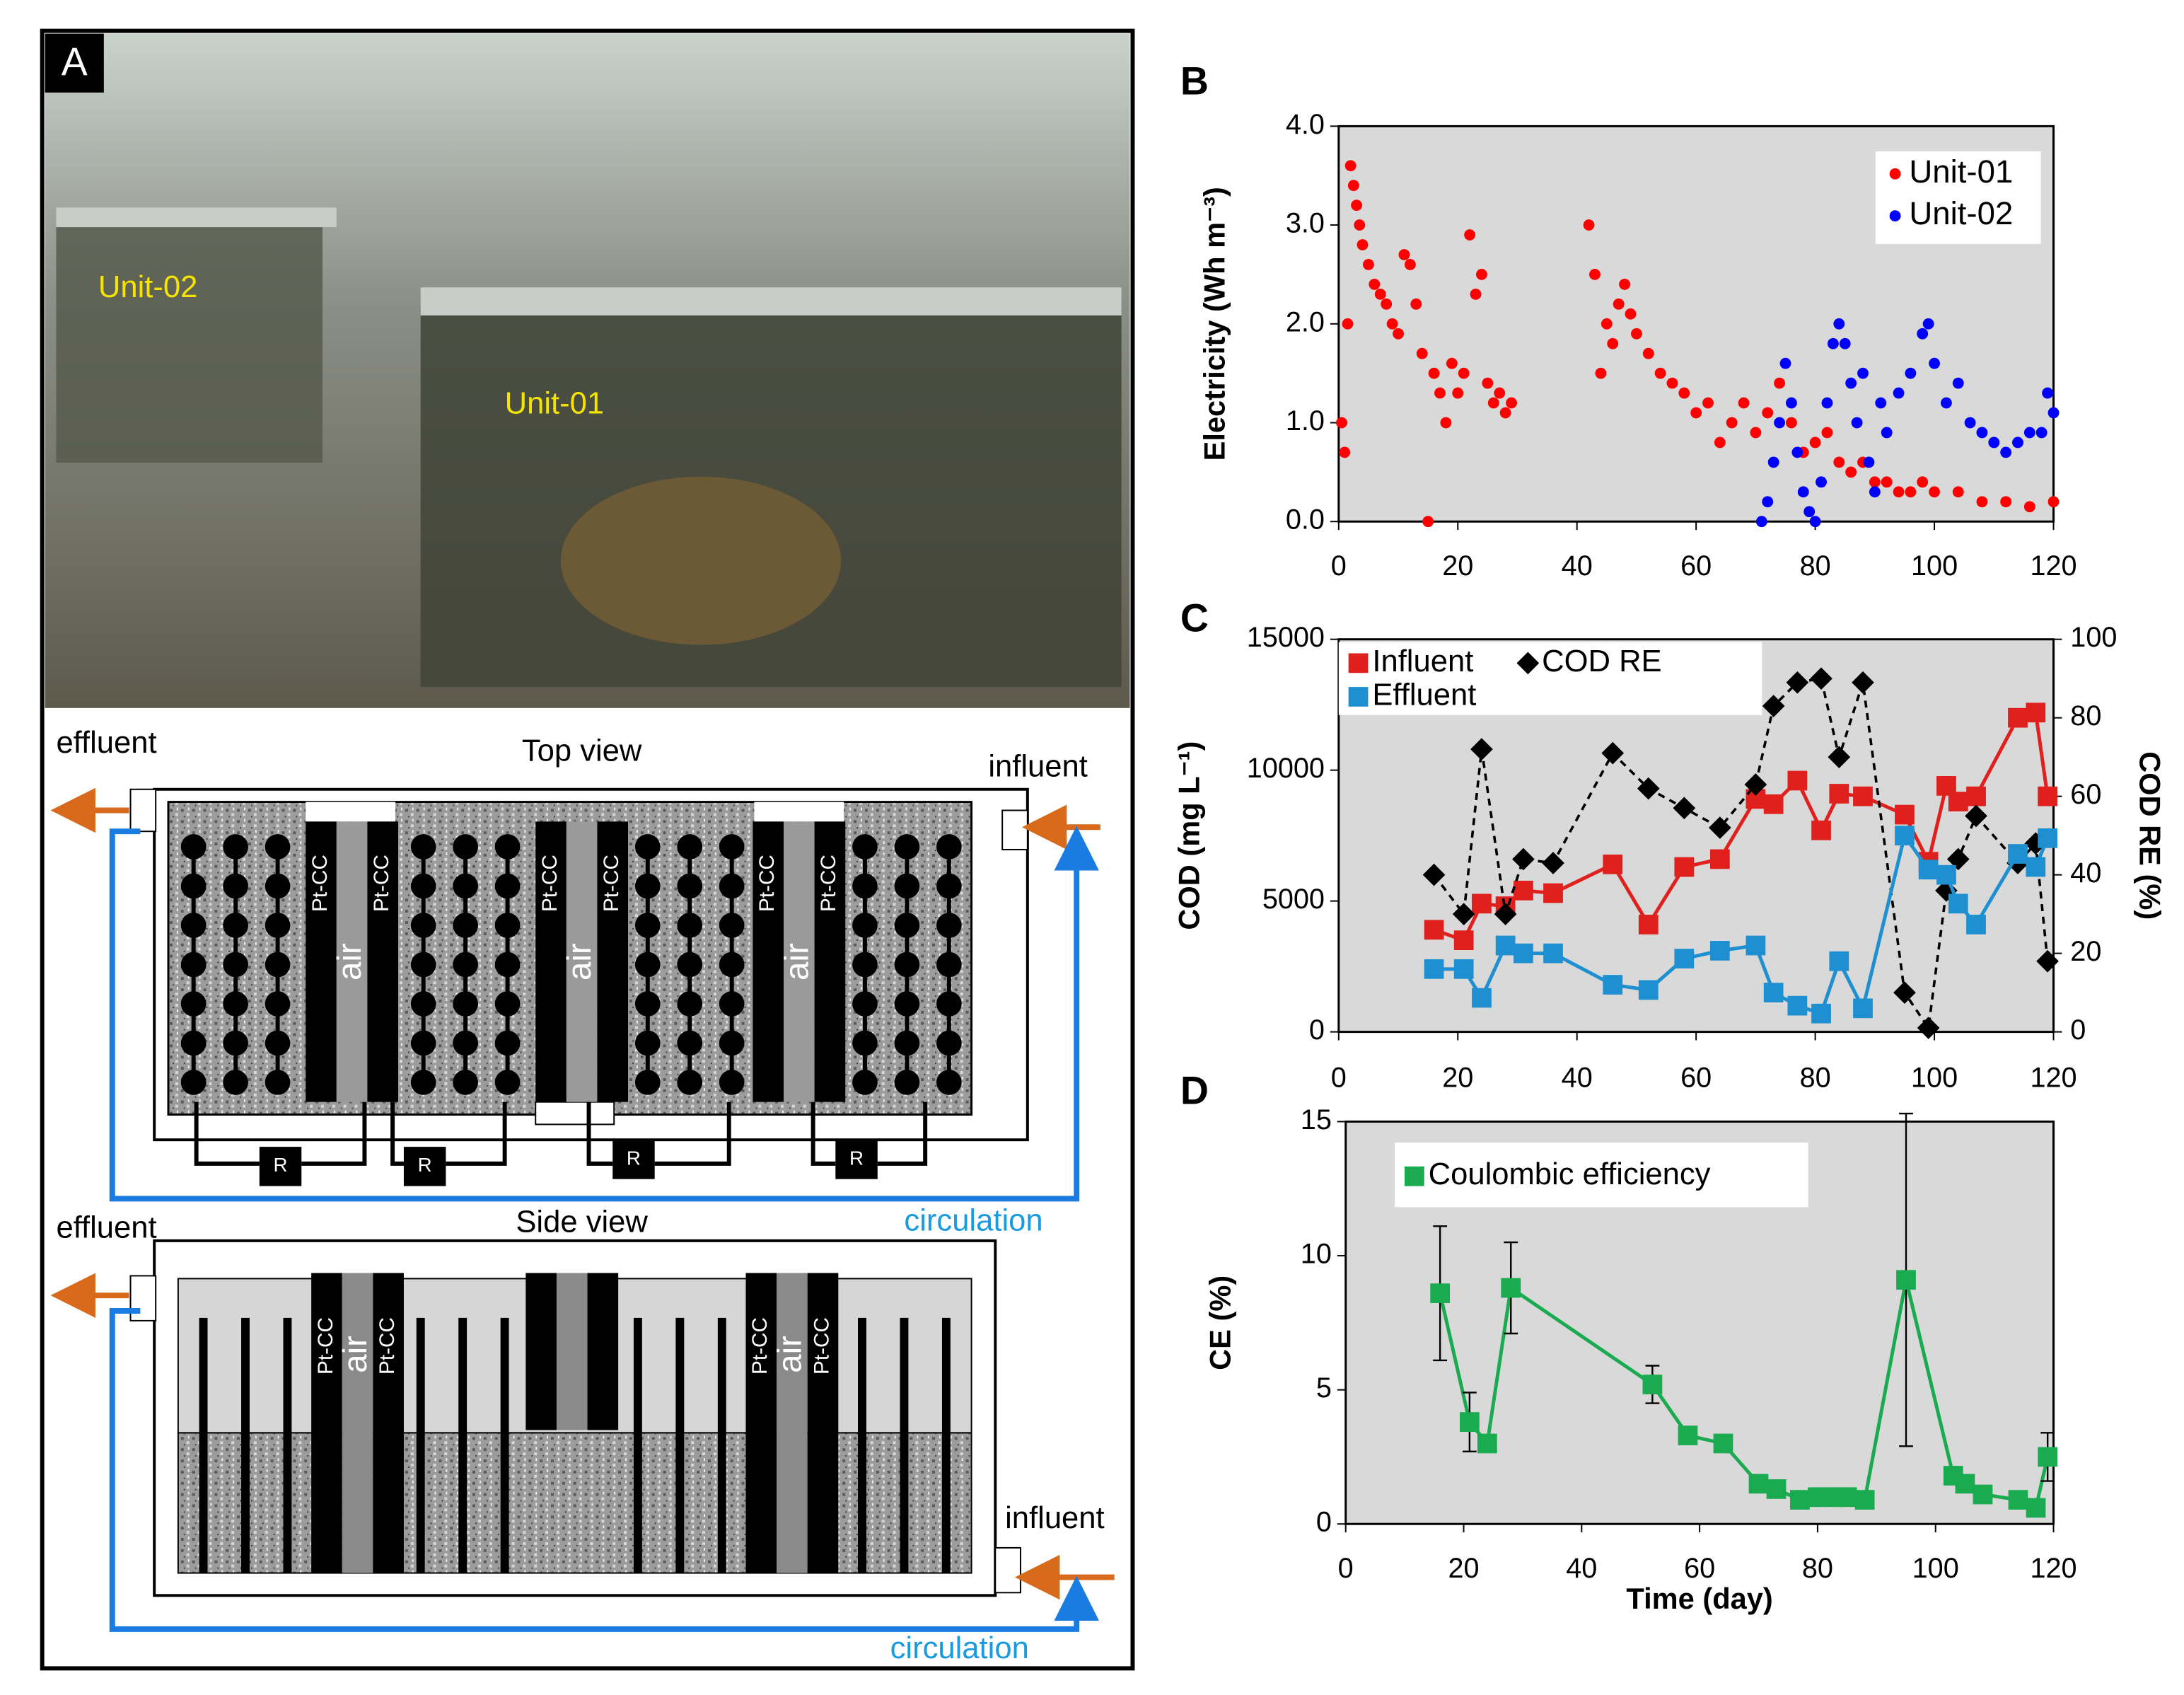  Describe the element at coordinates (1961, 213) in the screenshot. I see `legend-label: Unit-02` at that location.